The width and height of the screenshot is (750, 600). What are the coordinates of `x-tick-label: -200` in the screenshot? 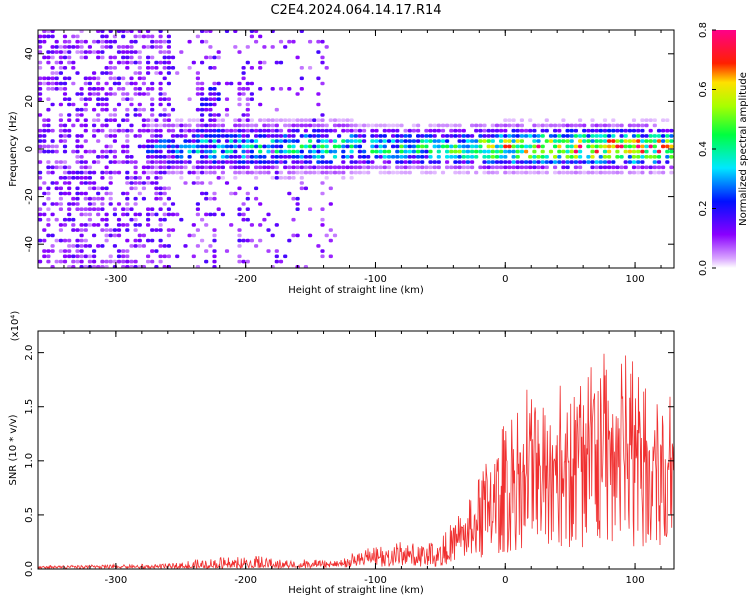 It's located at (245, 580).